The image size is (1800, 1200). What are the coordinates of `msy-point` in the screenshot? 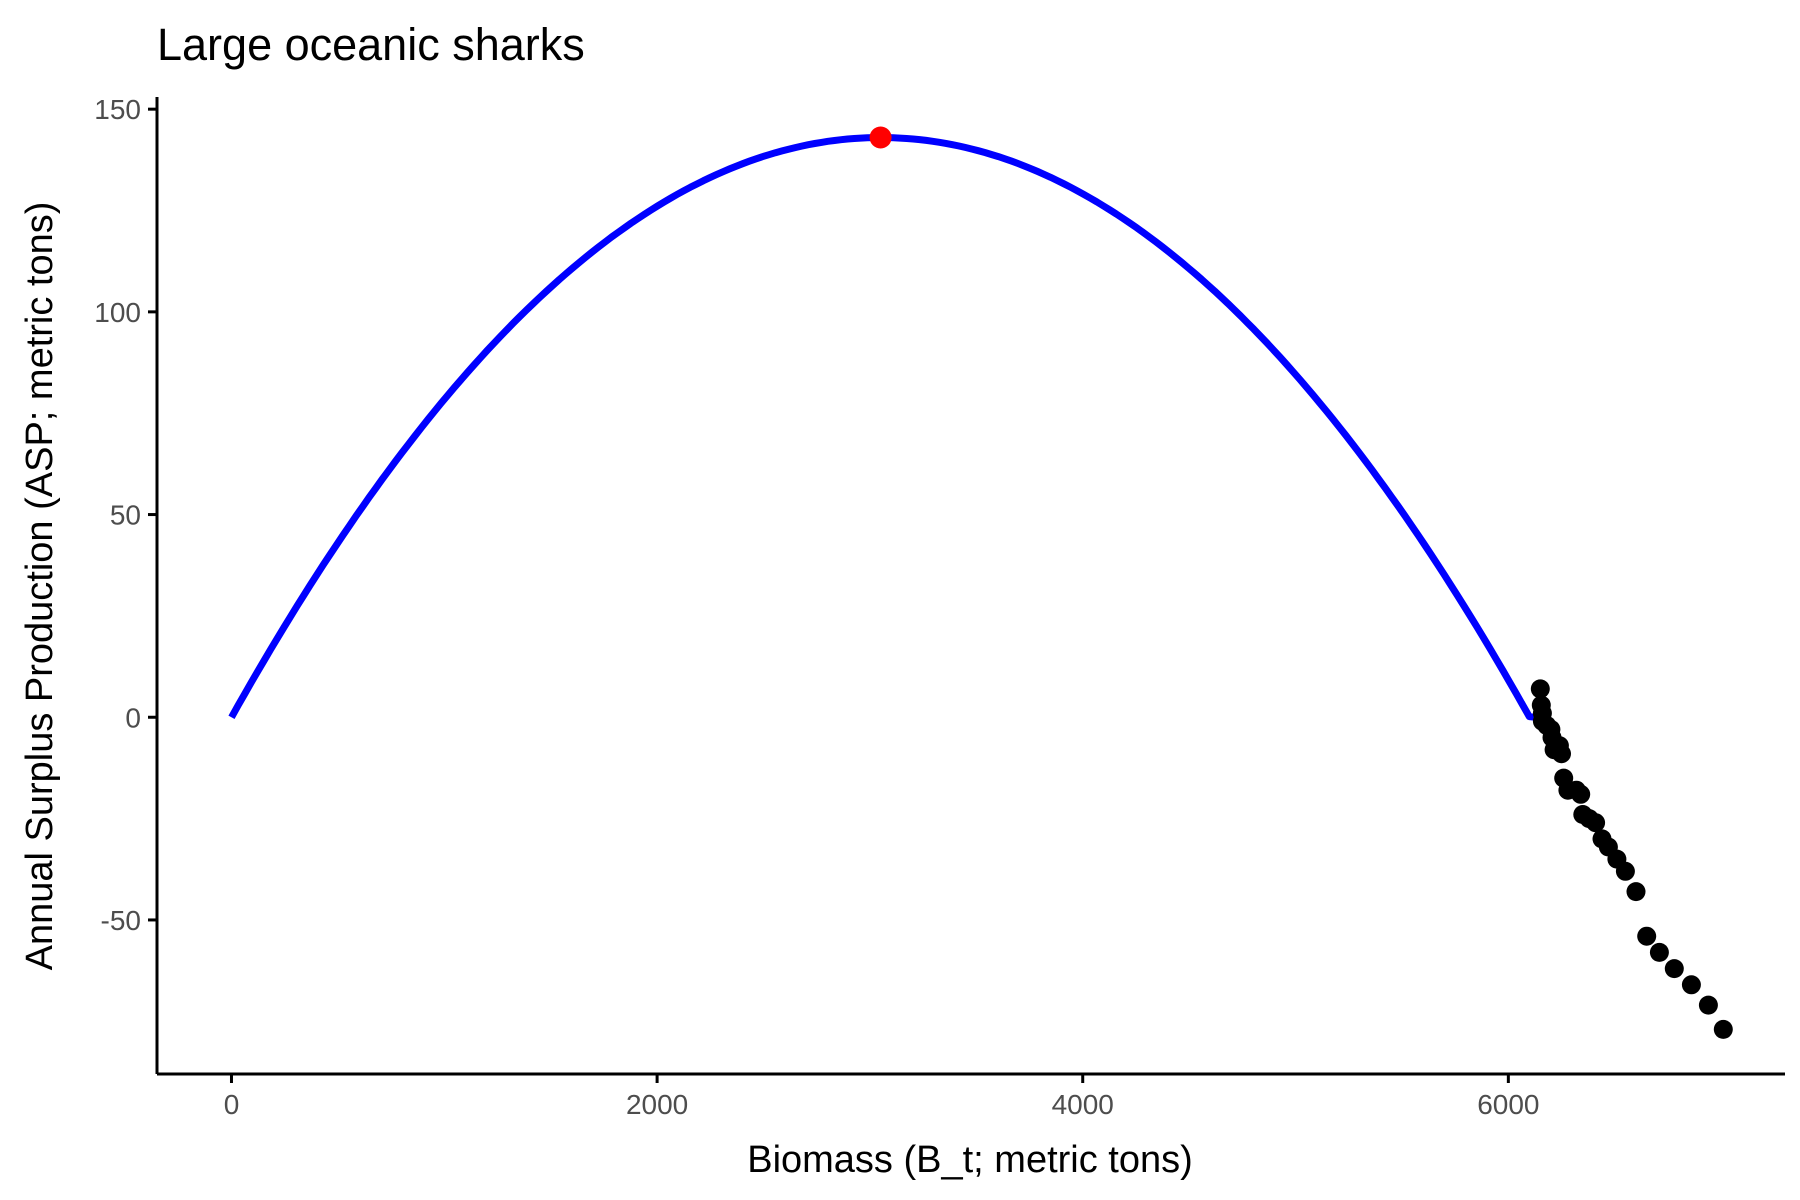 It's located at (880, 137).